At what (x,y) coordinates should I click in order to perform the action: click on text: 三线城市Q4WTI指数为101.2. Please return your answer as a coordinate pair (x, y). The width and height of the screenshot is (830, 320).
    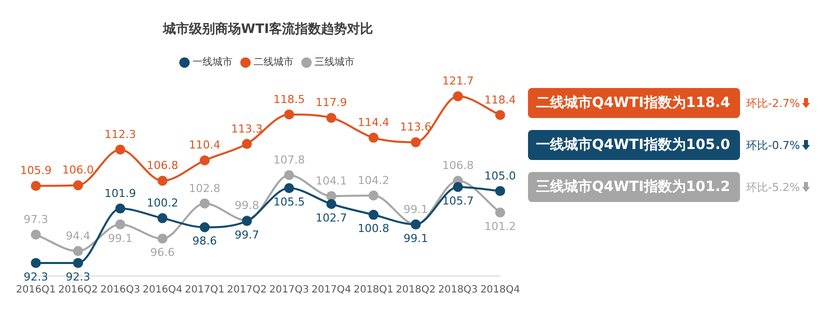
    Looking at the image, I should click on (634, 187).